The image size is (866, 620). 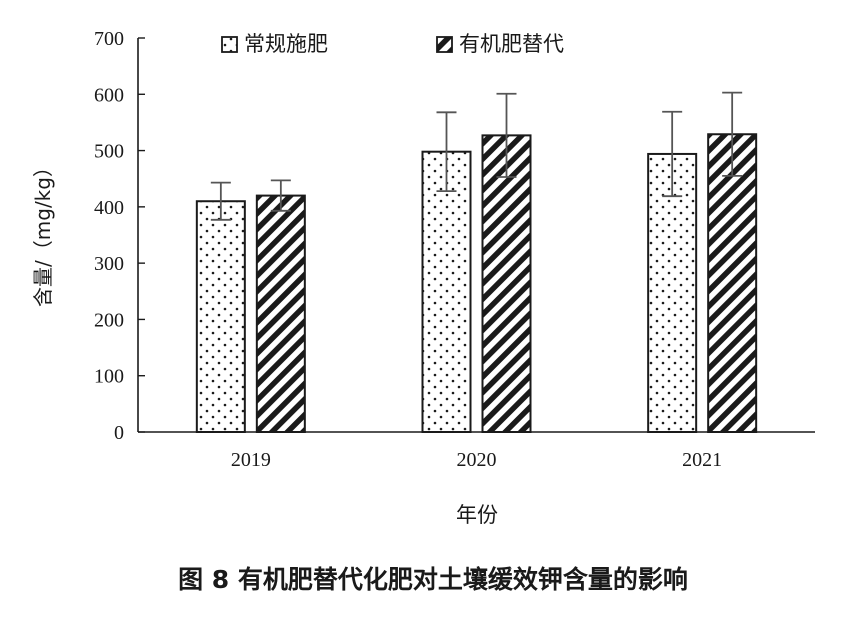 I want to click on y-tick-label-3: 300, so click(x=109, y=264).